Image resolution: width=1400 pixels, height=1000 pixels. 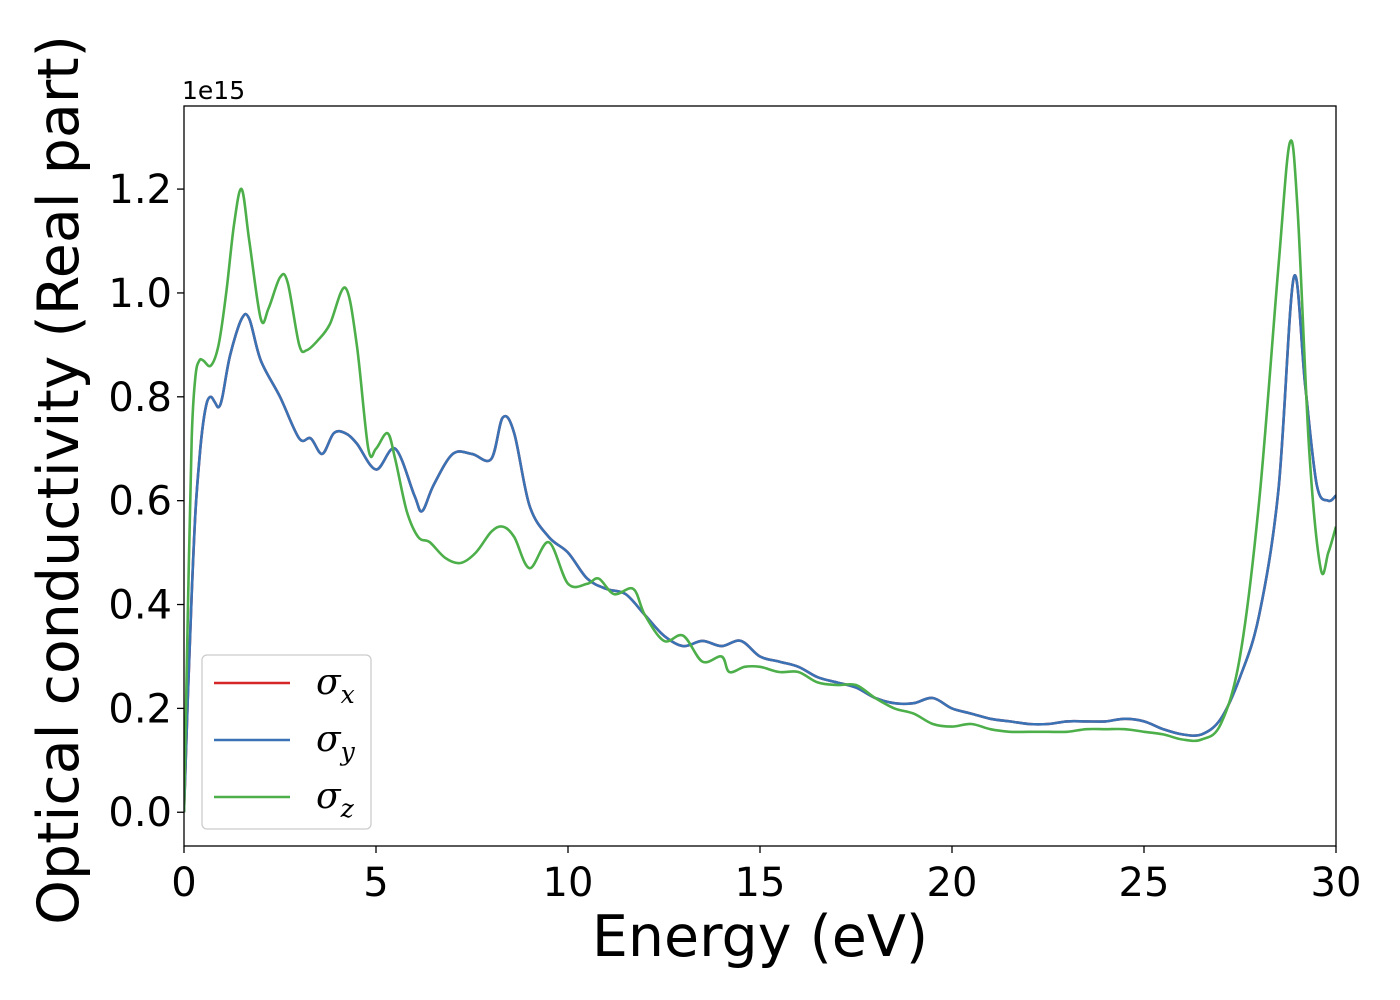 What do you see at coordinates (140, 398) in the screenshot?
I see `y-tick-label: 0.8` at bounding box center [140, 398].